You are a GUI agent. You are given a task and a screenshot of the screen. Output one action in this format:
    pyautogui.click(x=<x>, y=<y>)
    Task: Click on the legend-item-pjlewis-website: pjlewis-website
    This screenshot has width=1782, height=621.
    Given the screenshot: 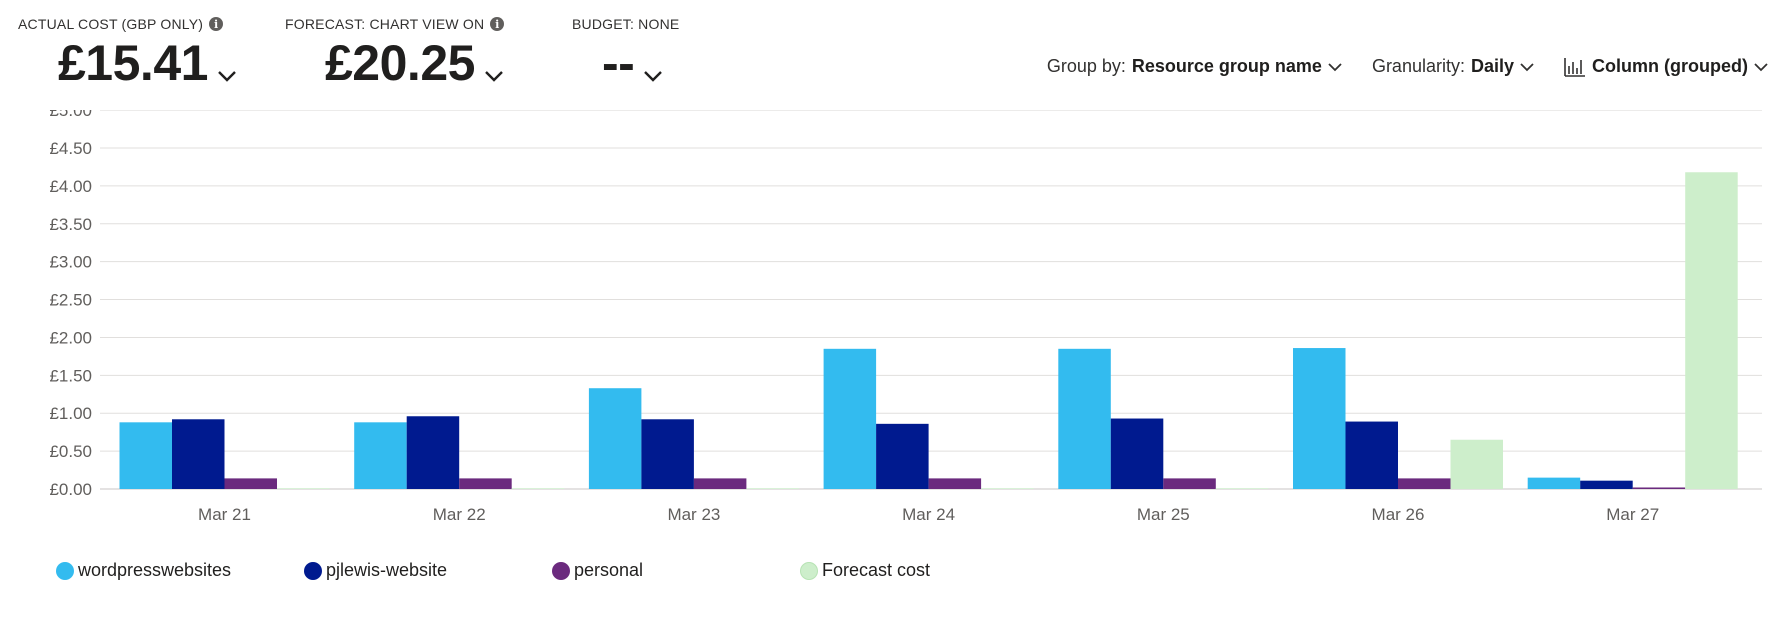 What is the action you would take?
    pyautogui.click(x=428, y=570)
    